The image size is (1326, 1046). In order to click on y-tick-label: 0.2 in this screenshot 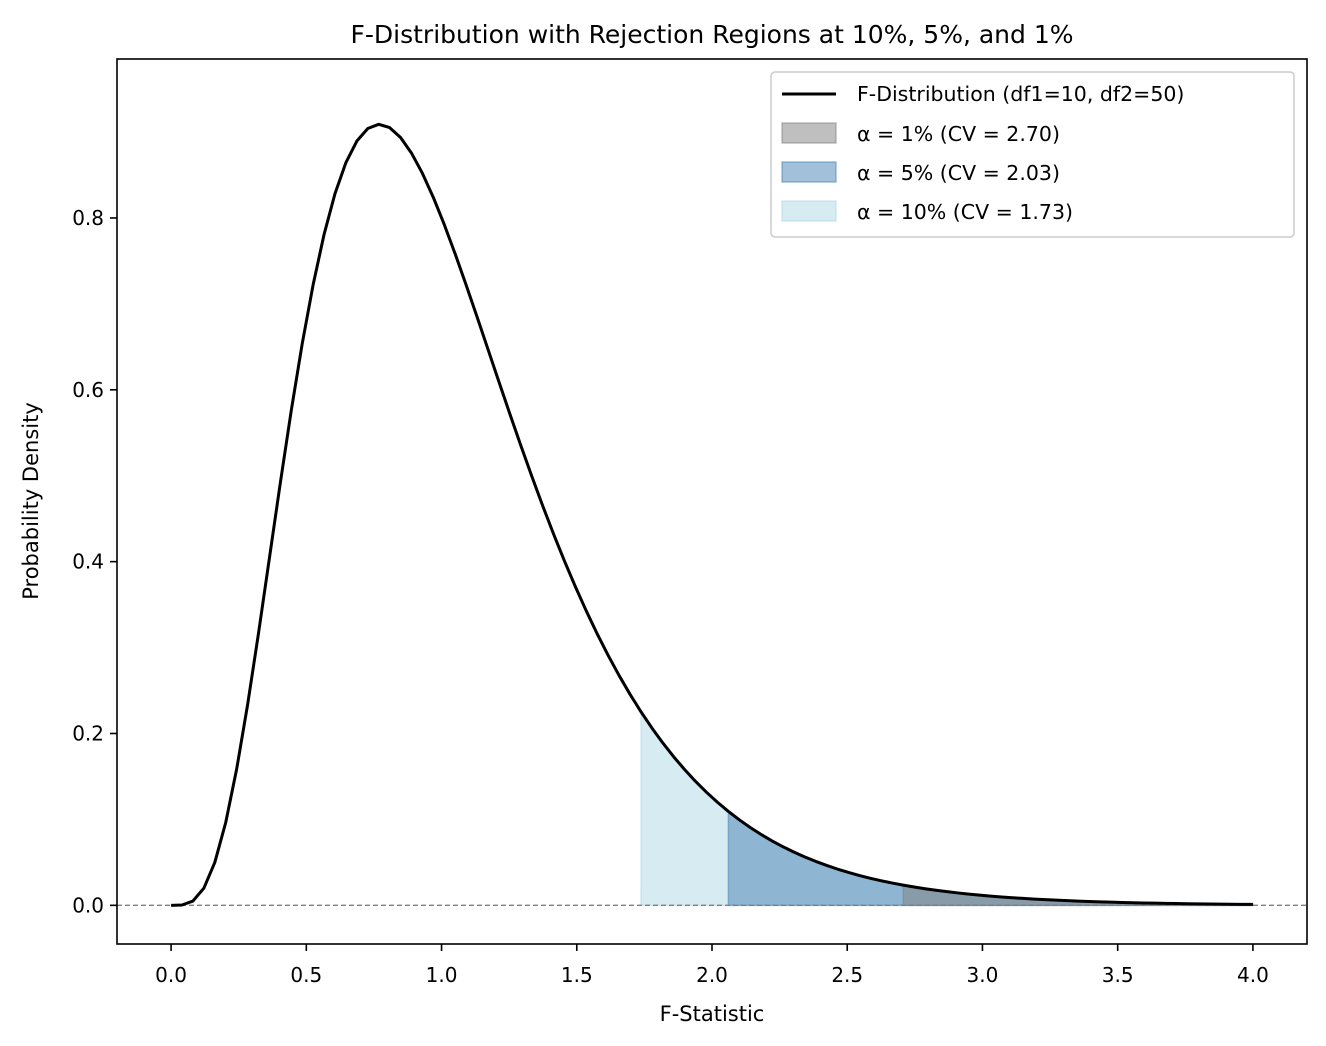, I will do `click(88, 733)`.